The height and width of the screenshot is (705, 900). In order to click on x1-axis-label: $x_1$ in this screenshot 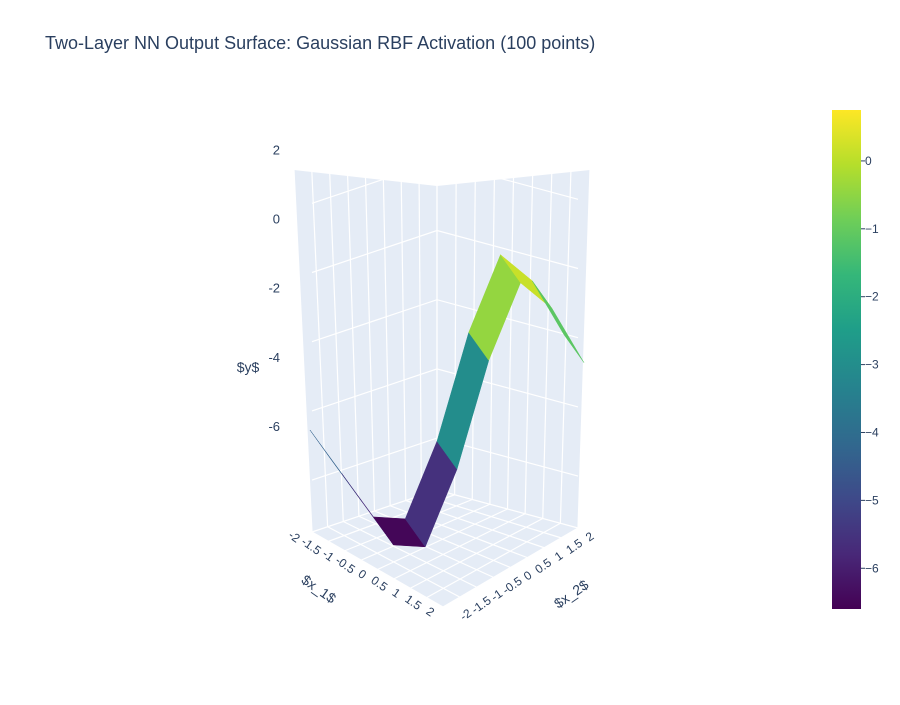, I will do `click(319, 588)`.